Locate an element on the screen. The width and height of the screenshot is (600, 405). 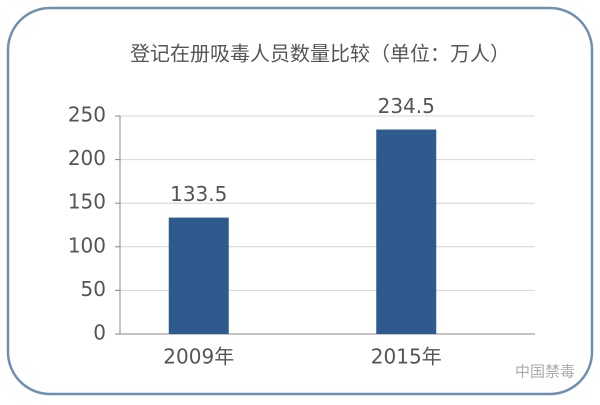
watermark: 中国禁毒 is located at coordinates (545, 372).